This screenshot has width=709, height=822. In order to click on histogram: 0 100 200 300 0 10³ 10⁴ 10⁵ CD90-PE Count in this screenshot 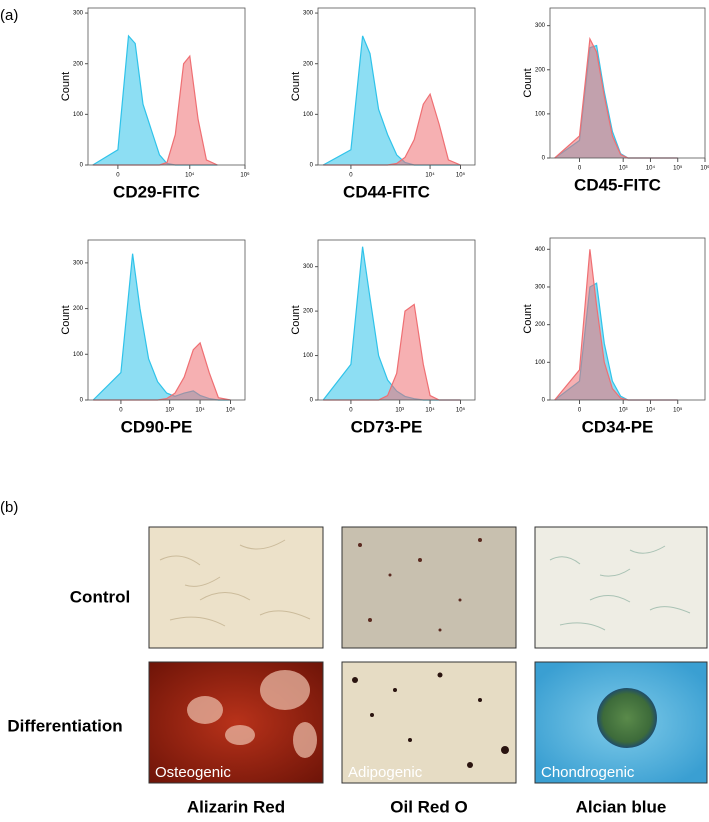, I will do `click(153, 337)`.